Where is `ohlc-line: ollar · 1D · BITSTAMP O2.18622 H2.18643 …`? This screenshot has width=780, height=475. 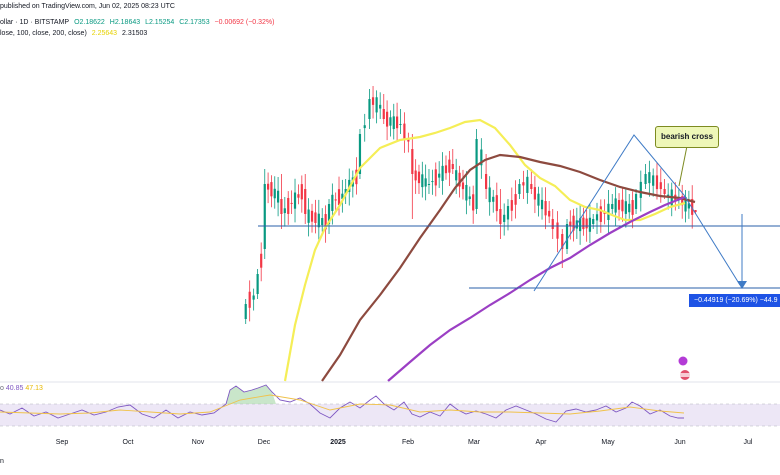 ohlc-line: ollar · 1D · BITSTAMP O2.18622 H2.18643 … is located at coordinates (138, 22).